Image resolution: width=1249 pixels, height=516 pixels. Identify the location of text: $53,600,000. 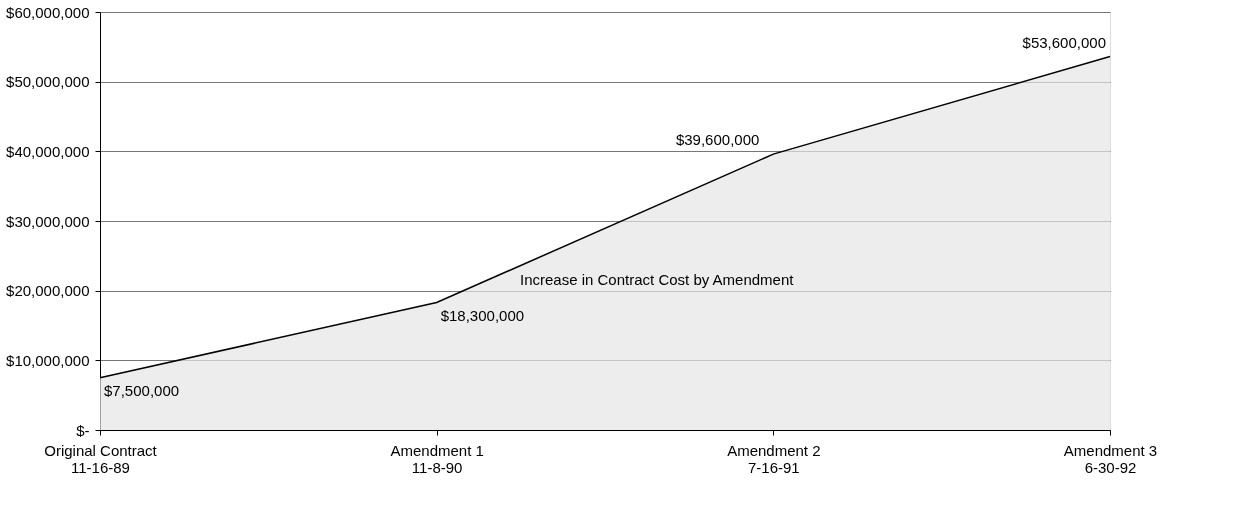
(1064, 42).